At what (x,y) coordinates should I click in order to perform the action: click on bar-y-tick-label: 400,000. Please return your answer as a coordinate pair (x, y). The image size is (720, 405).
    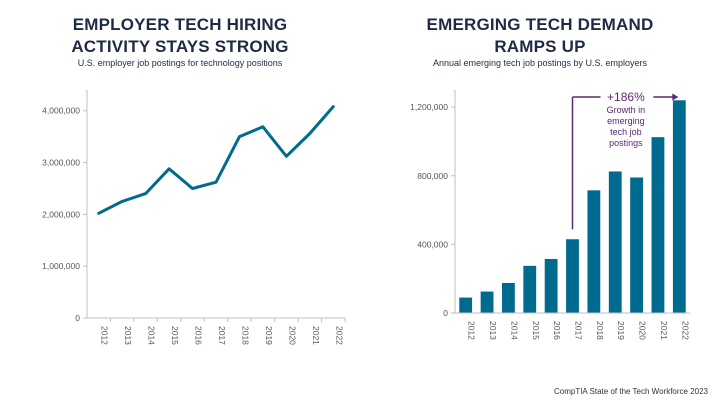
    Looking at the image, I should click on (432, 244).